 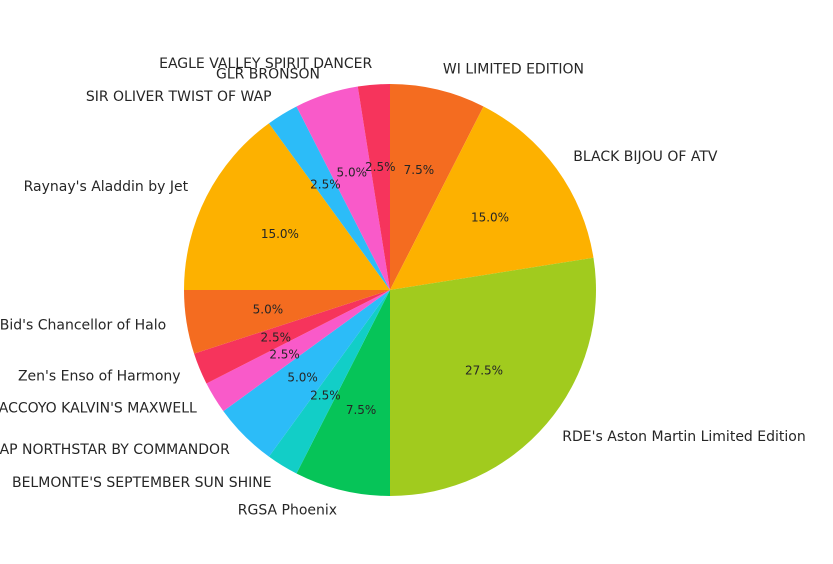 What do you see at coordinates (325, 185) in the screenshot?
I see `percent-label-sir-oliver-twist-of-wap: 2.5%` at bounding box center [325, 185].